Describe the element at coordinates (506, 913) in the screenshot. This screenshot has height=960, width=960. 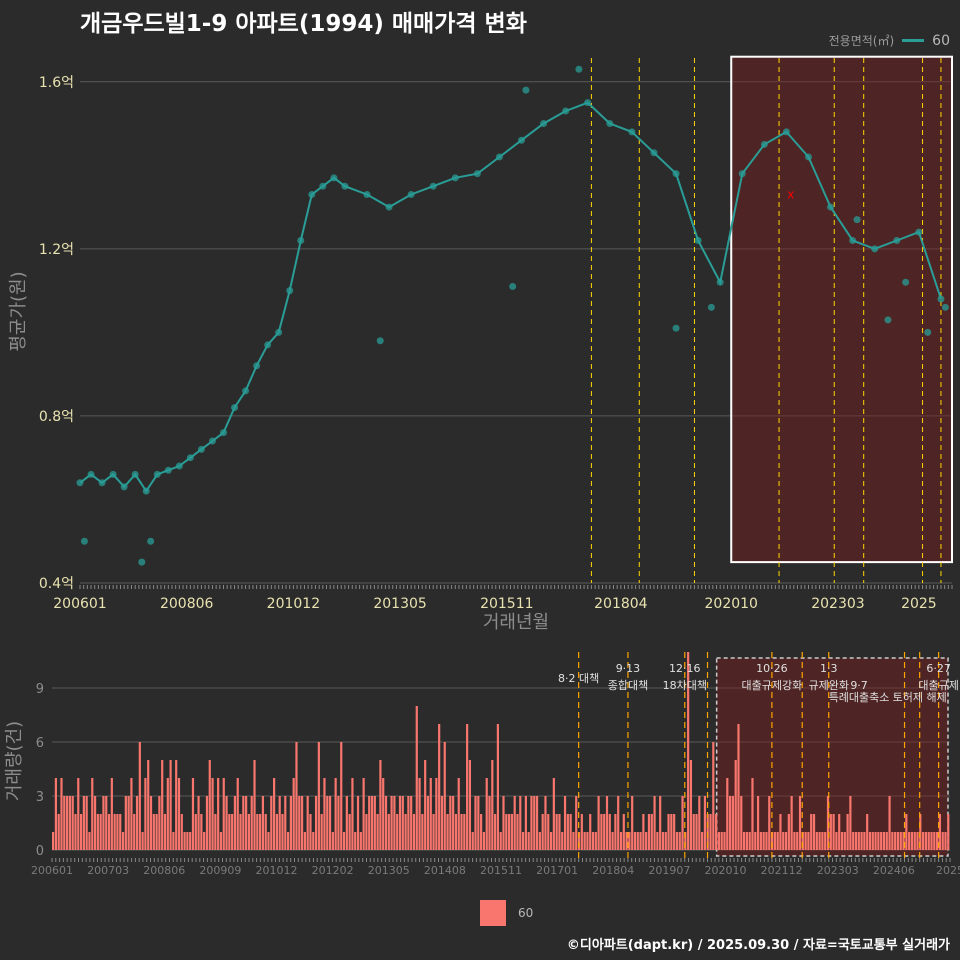
I see `legend-volume: 60` at that location.